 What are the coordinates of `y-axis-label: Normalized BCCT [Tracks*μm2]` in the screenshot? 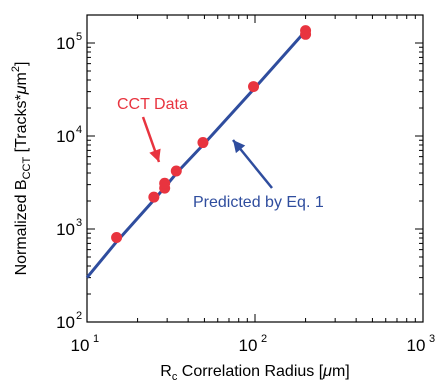 It's located at (21, 169).